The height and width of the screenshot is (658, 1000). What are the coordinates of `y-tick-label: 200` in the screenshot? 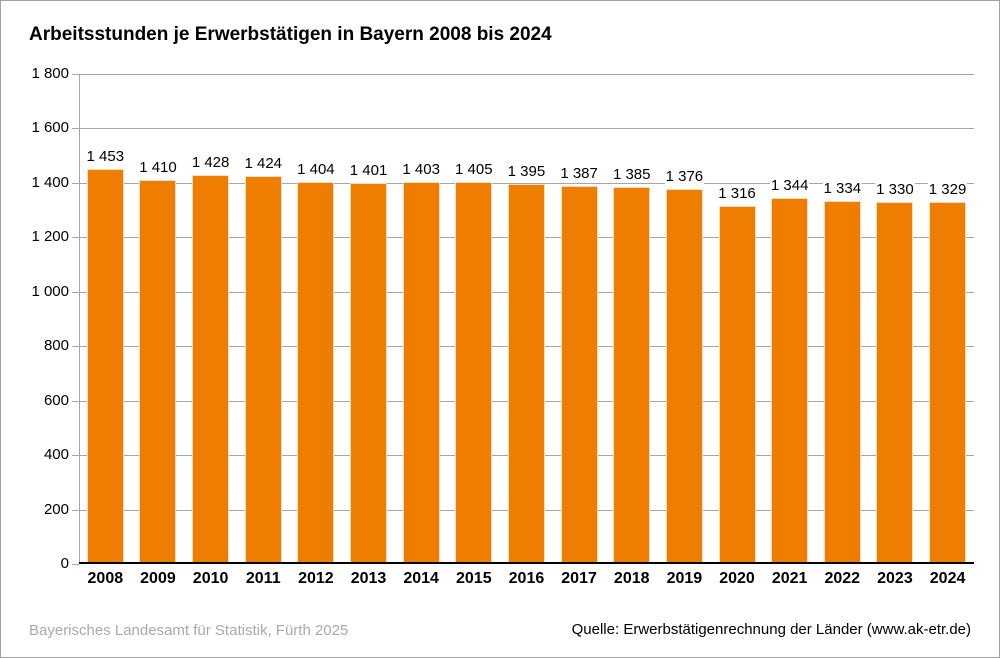 It's located at (56, 509).